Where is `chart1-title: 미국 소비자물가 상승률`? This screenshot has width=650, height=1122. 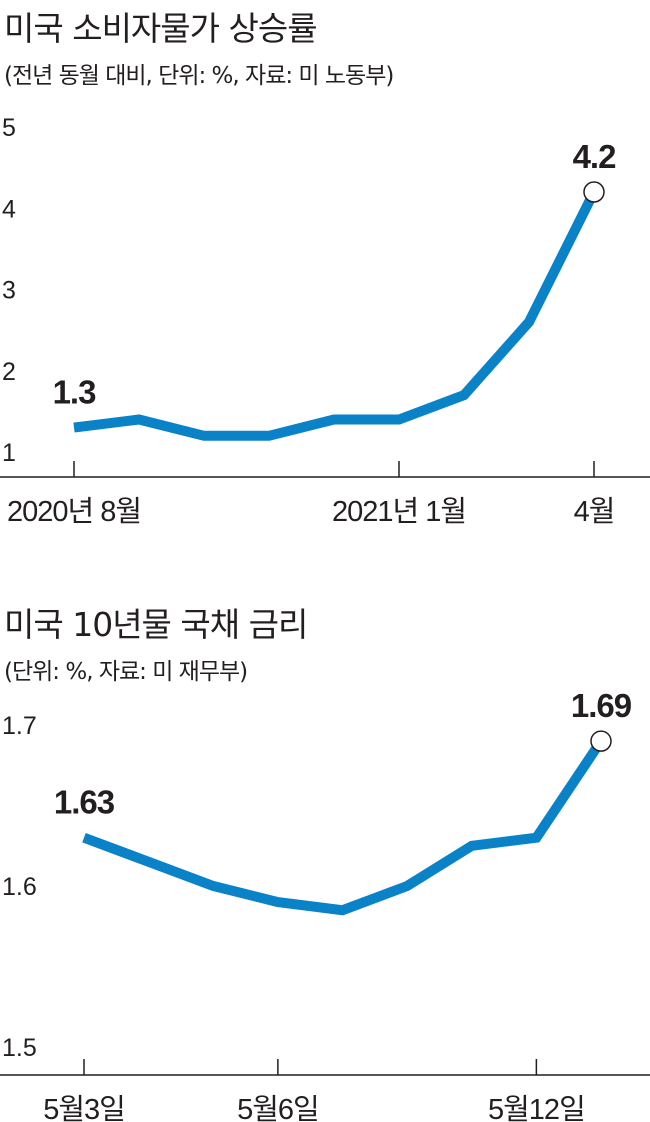 chart1-title: 미국 소비자물가 상승률 is located at coordinates (161, 28).